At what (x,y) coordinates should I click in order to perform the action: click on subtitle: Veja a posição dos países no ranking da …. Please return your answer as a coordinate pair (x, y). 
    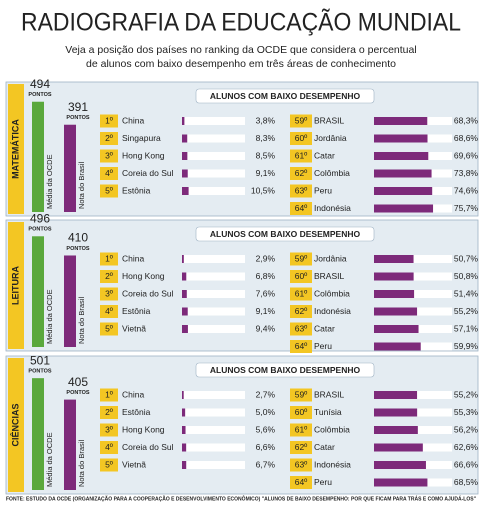
    Looking at the image, I should click on (240, 50).